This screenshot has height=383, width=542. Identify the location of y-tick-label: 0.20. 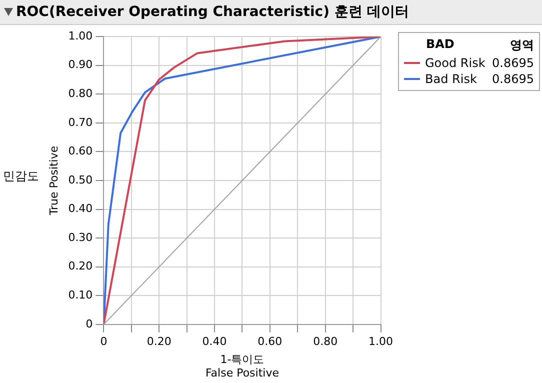
(80, 266).